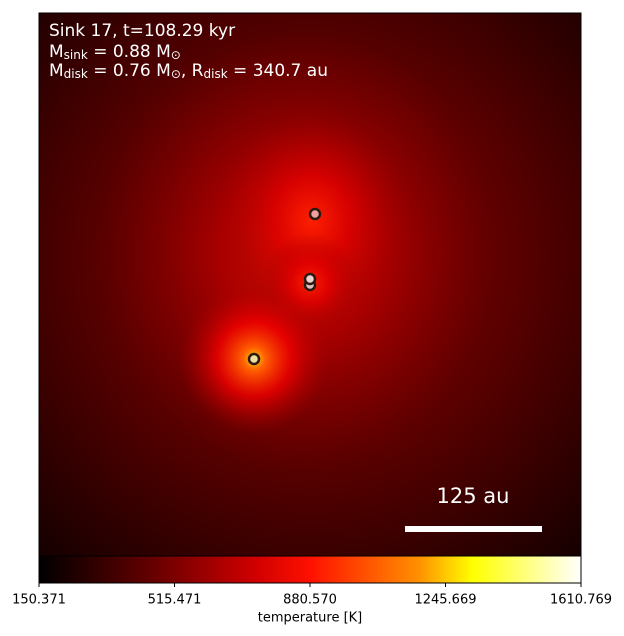 This screenshot has width=624, height=636. What do you see at coordinates (310, 618) in the screenshot?
I see `colorbar-label: temperature [K]` at bounding box center [310, 618].